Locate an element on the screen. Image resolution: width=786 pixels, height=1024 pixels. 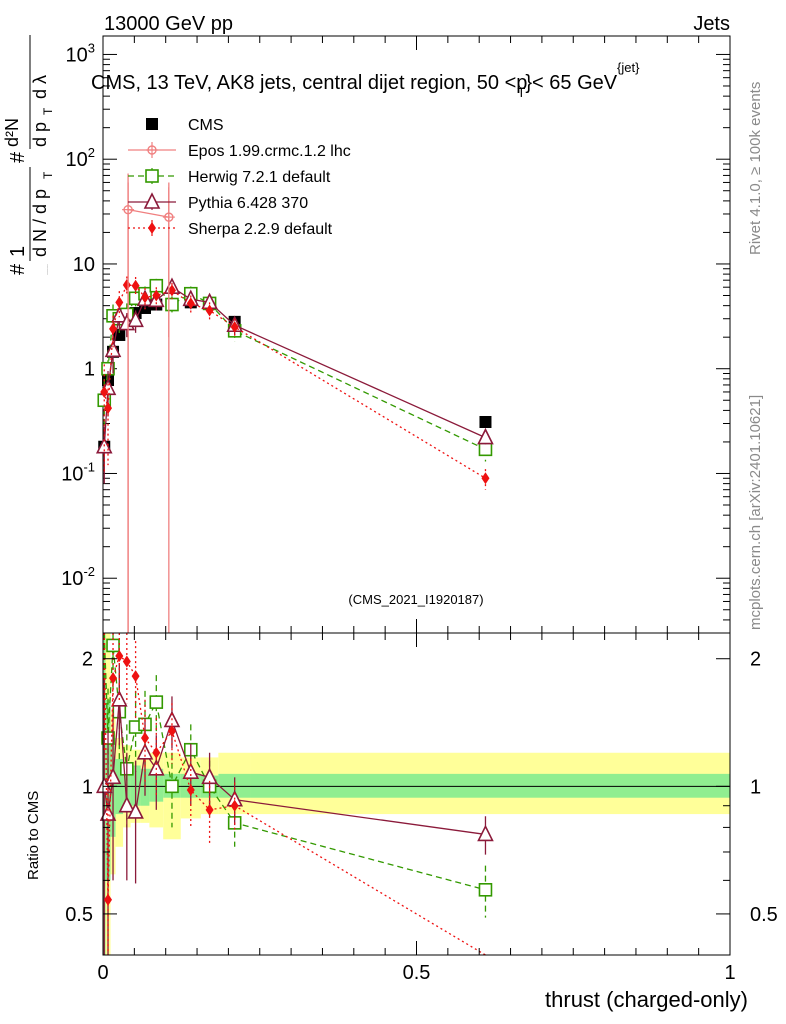
sherpa-line is located at coordinates (294, 381).